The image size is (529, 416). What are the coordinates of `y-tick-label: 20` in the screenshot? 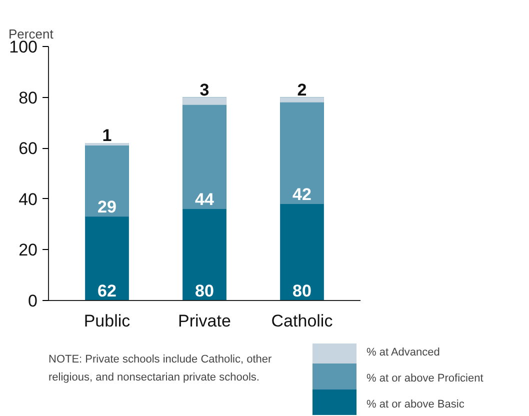 It's located at (28, 250).